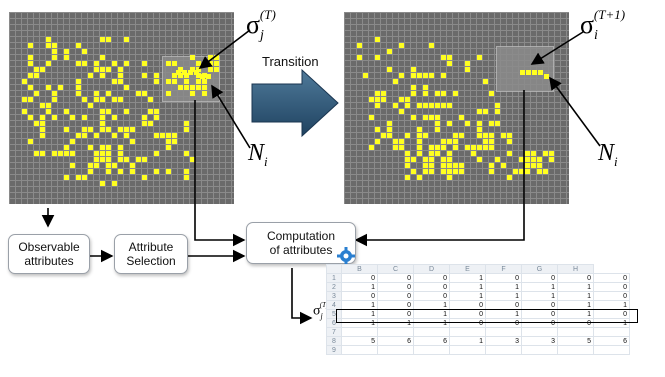 This screenshot has width=665, height=377. I want to click on transition-label: Transition, so click(290, 61).